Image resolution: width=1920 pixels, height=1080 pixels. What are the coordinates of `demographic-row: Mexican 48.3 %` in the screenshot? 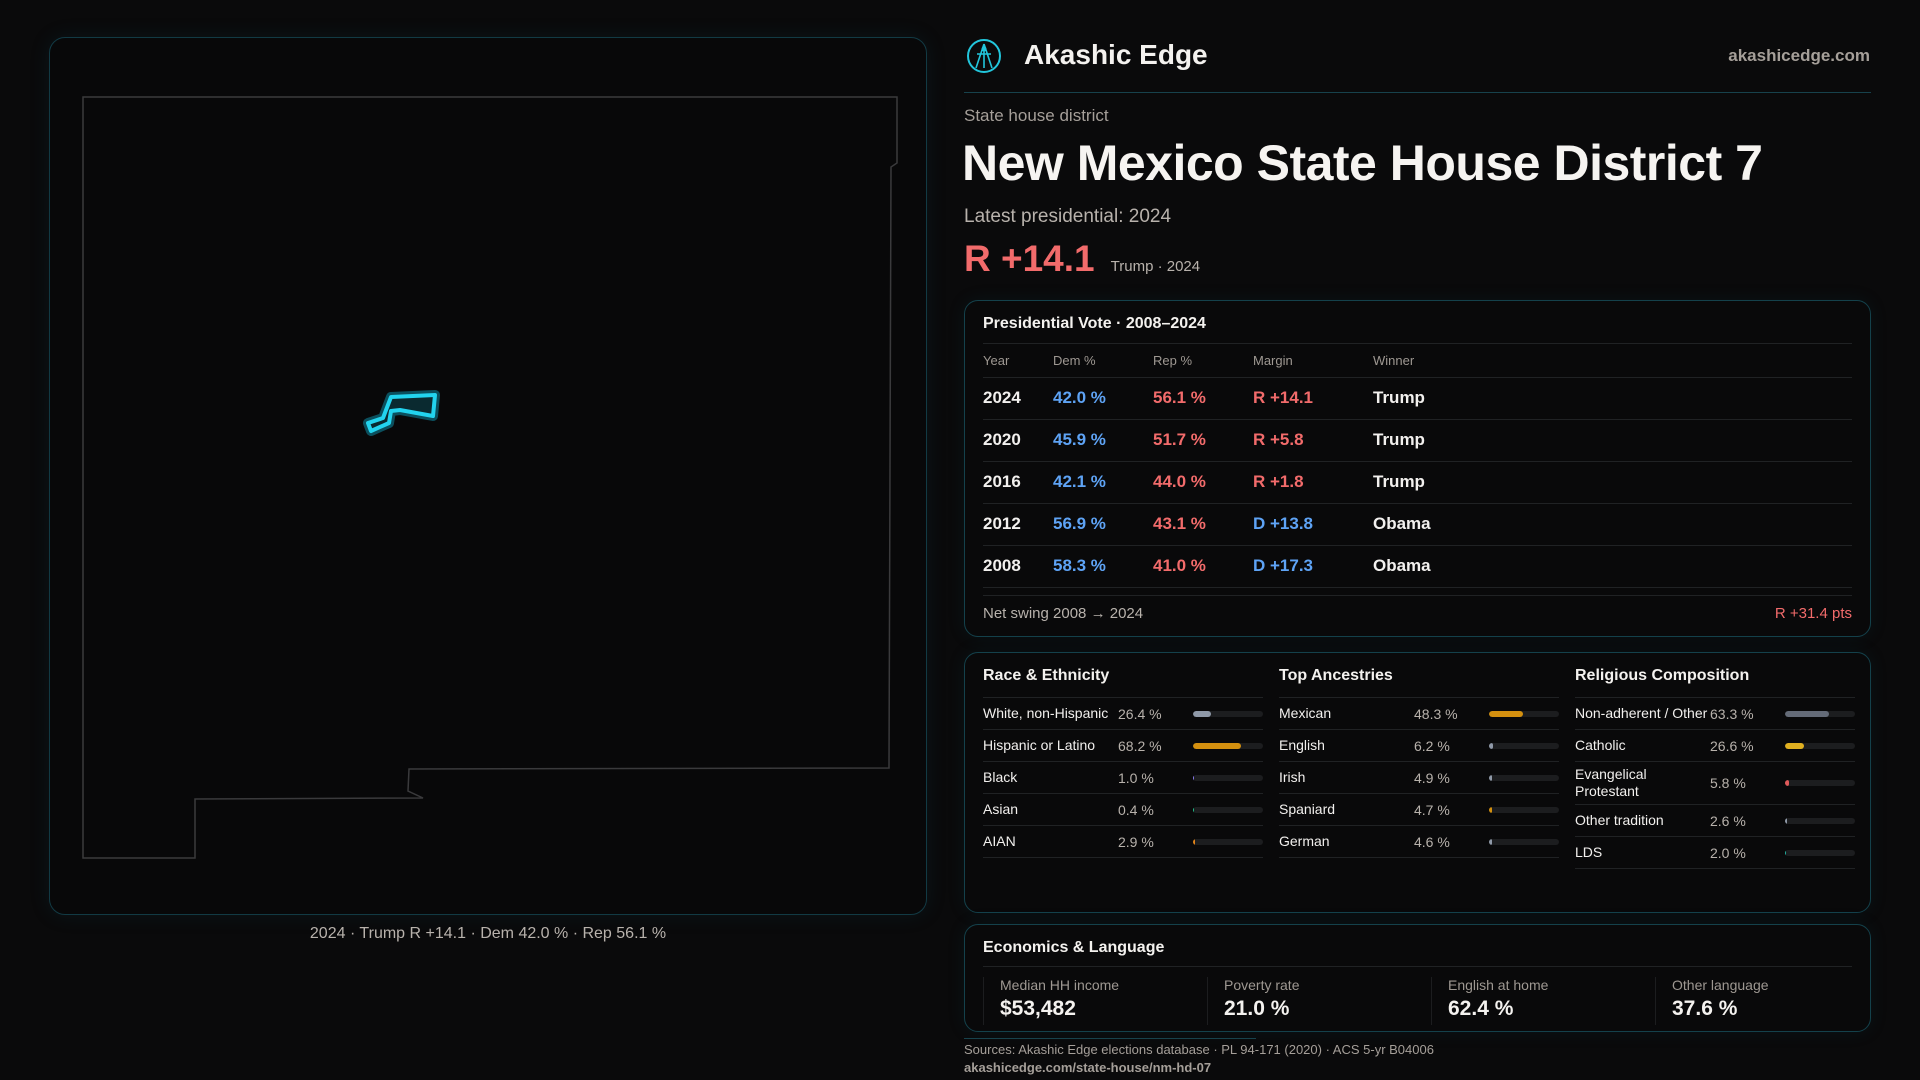 It's located at (1419, 714).